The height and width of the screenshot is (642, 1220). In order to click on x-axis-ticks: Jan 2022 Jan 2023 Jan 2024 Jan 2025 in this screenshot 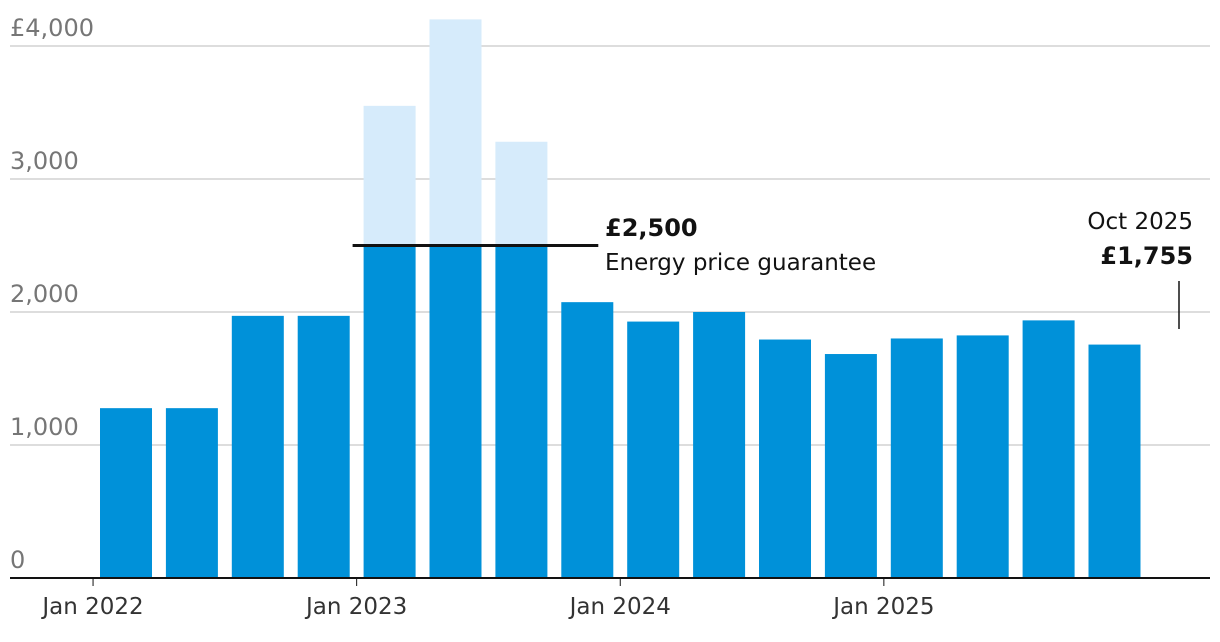, I will do `click(487, 599)`.